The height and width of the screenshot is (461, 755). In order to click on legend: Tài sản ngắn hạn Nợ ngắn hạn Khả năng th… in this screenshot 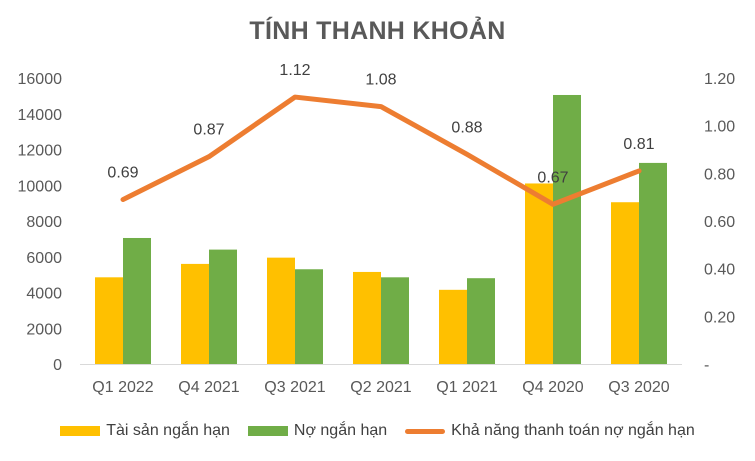, I will do `click(377, 431)`.